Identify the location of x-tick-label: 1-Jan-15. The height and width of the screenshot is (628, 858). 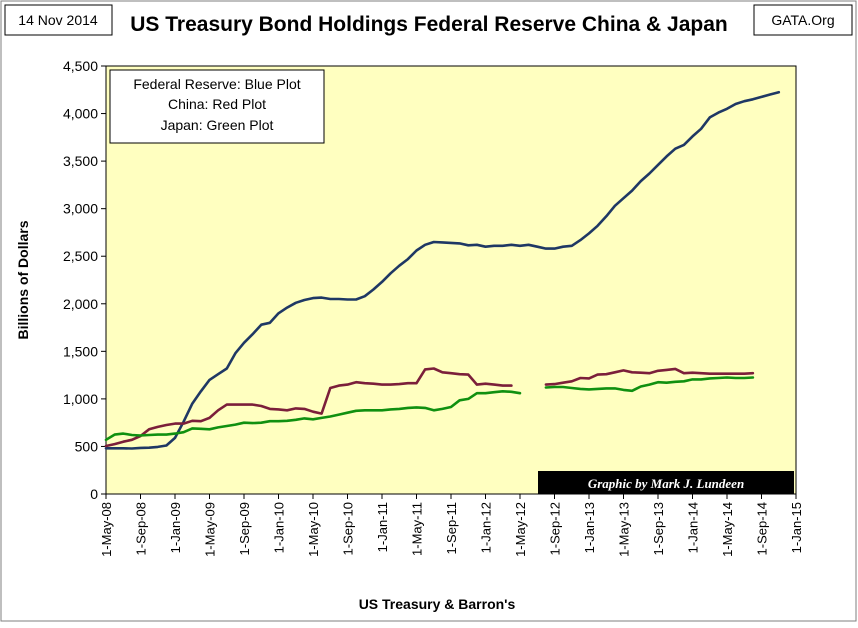
(796, 527).